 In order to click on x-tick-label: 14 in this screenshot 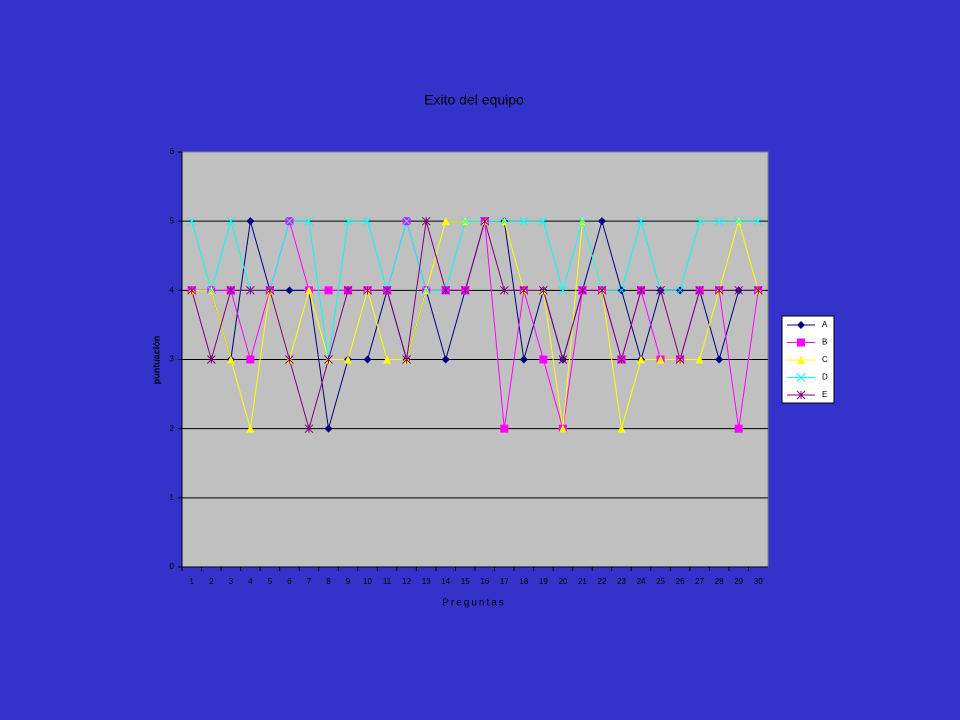, I will do `click(445, 581)`.